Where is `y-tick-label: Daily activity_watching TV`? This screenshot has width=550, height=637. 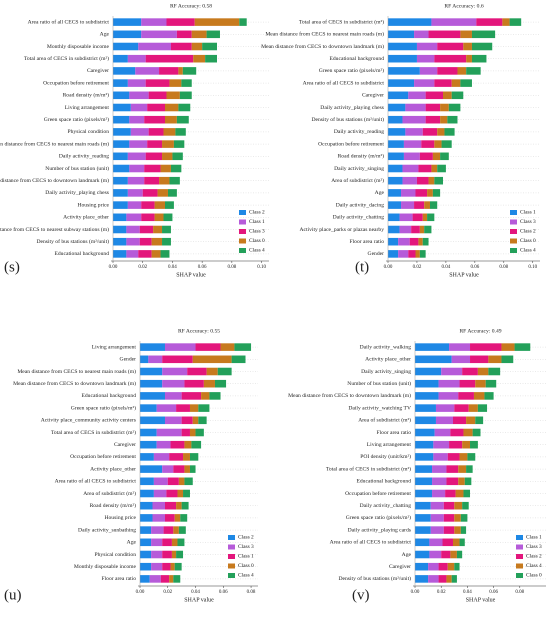 y-tick-label: Daily activity_watching TV is located at coordinates (379, 408).